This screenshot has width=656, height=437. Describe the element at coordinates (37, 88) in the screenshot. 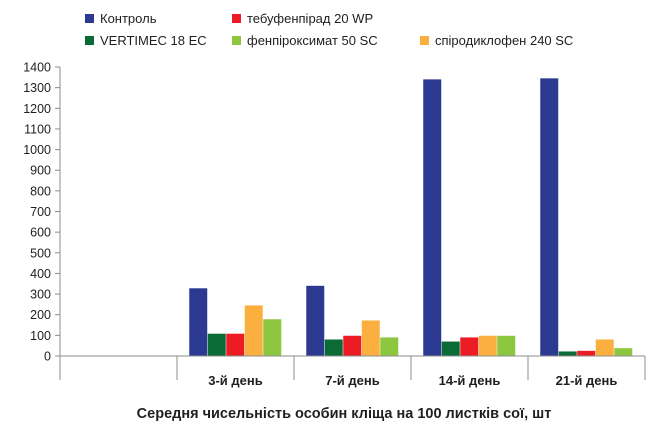

I see `y-tick-label: 1300` at that location.